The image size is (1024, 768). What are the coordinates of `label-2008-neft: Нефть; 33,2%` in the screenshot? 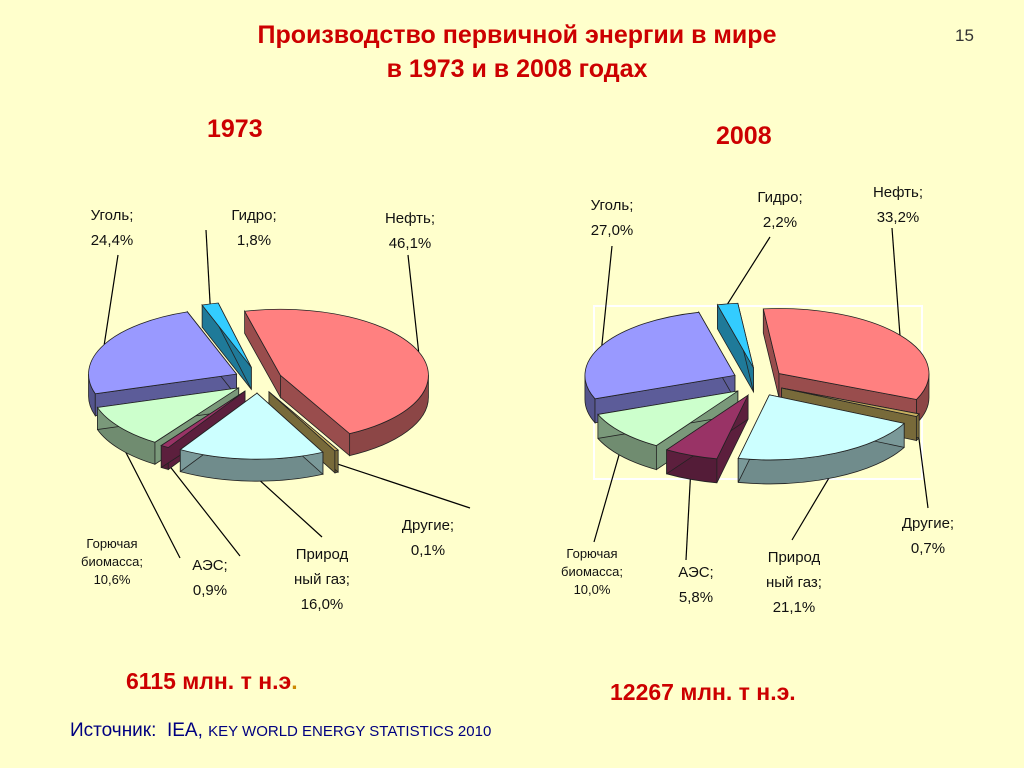 It's located at (898, 205).